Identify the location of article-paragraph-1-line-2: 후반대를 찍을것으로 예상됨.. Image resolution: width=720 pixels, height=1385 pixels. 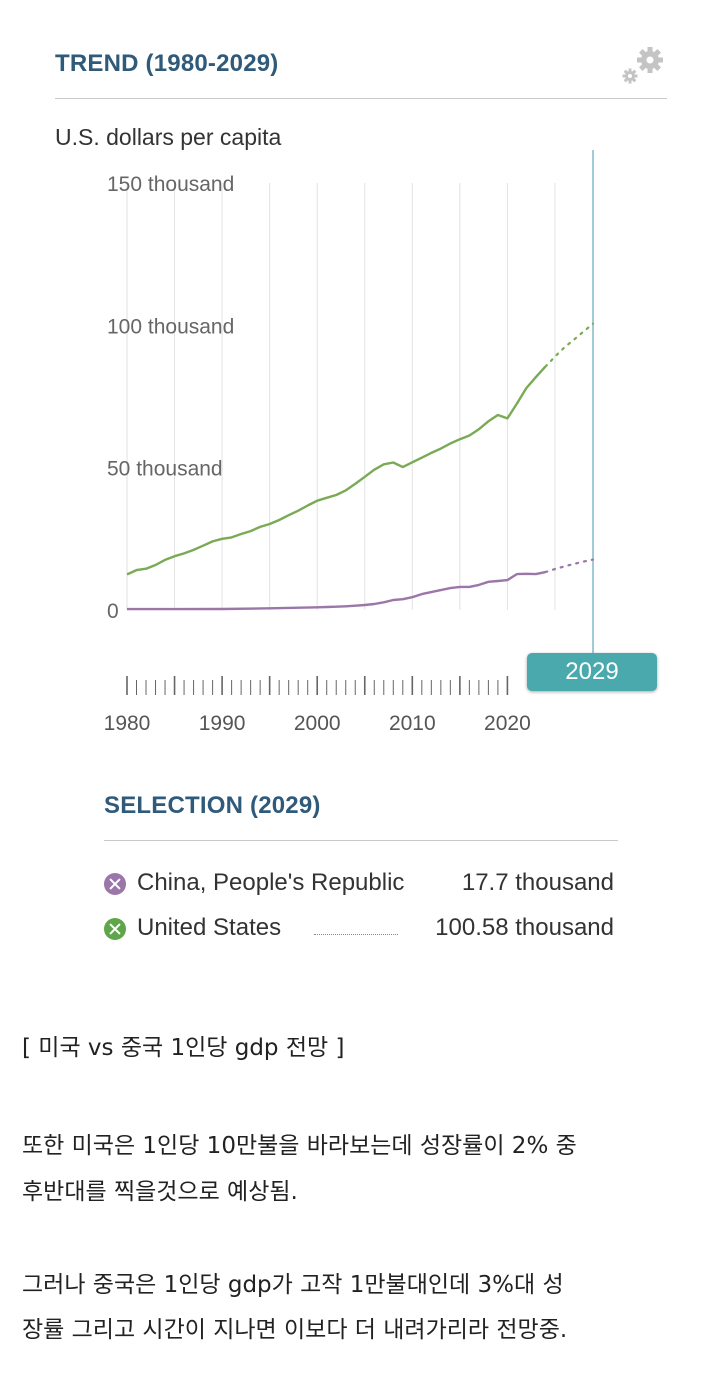
(160, 1192).